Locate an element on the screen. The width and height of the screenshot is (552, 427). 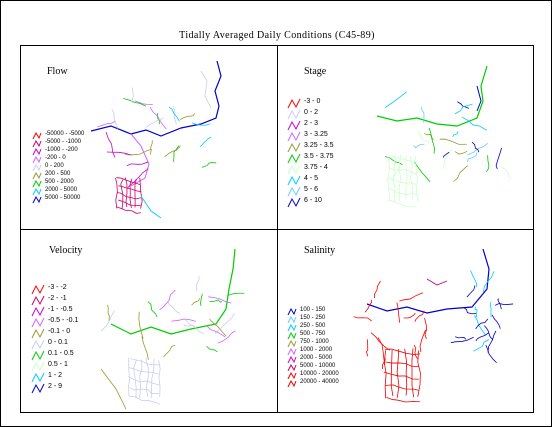
legend-label: 3.75 - 4 is located at coordinates (316, 167).